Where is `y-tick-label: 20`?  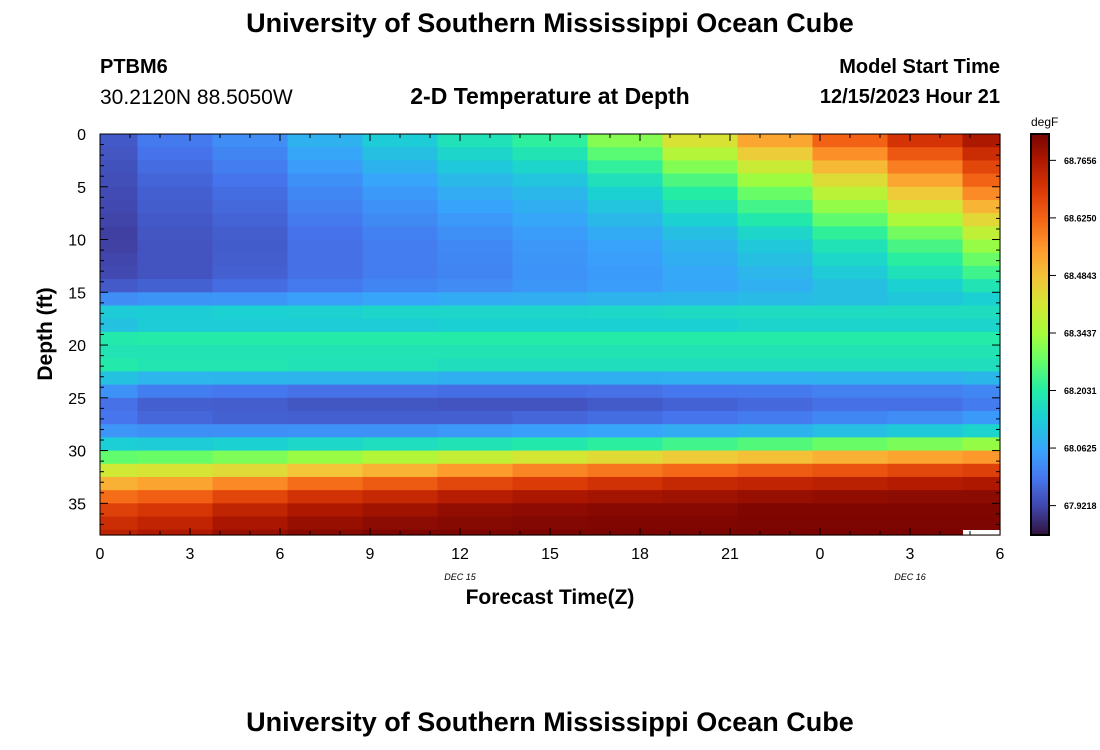
y-tick-label: 20 is located at coordinates (77, 346).